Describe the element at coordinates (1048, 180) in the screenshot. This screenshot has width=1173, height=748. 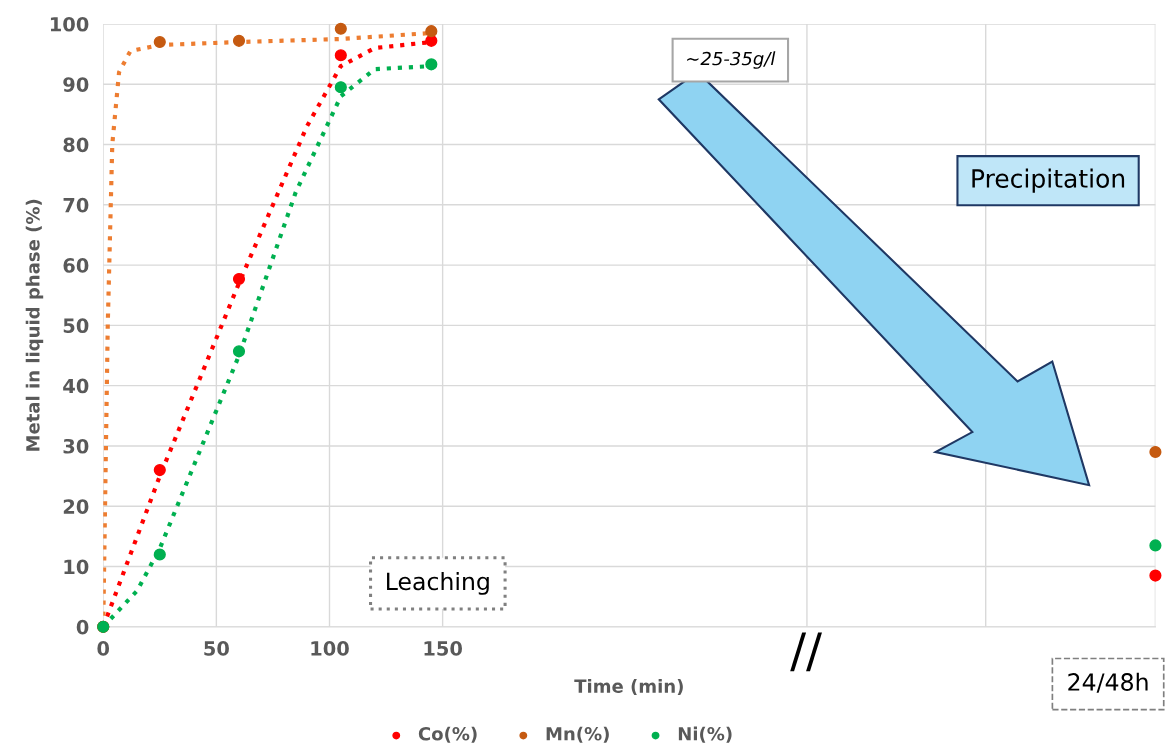
I see `annotation: Precipitation` at that location.